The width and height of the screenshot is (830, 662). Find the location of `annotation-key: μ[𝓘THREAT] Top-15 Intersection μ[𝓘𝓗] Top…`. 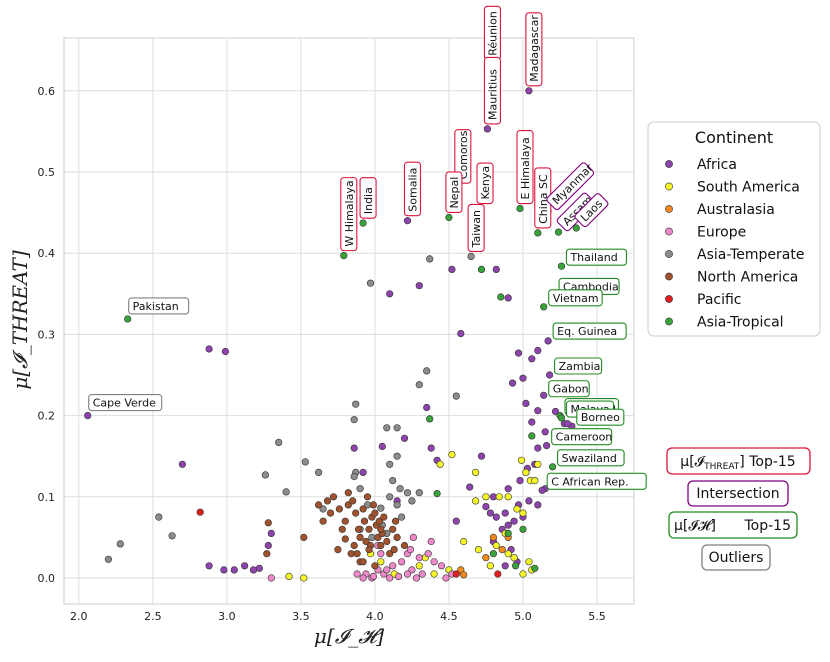

annotation-key: μ[𝓘THREAT] Top-15 Intersection μ[𝓘𝓗] Top… is located at coordinates (738, 509).